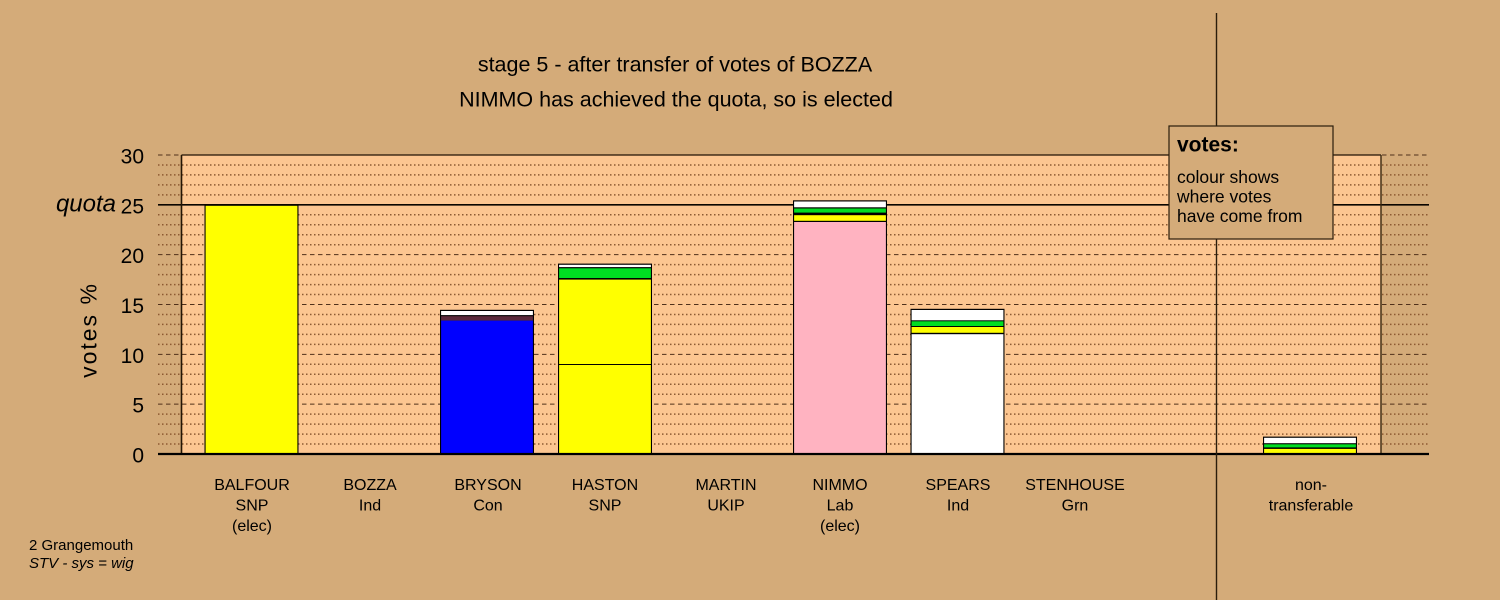  I want to click on svg-text: 2 Grangemouth, so click(81, 545).